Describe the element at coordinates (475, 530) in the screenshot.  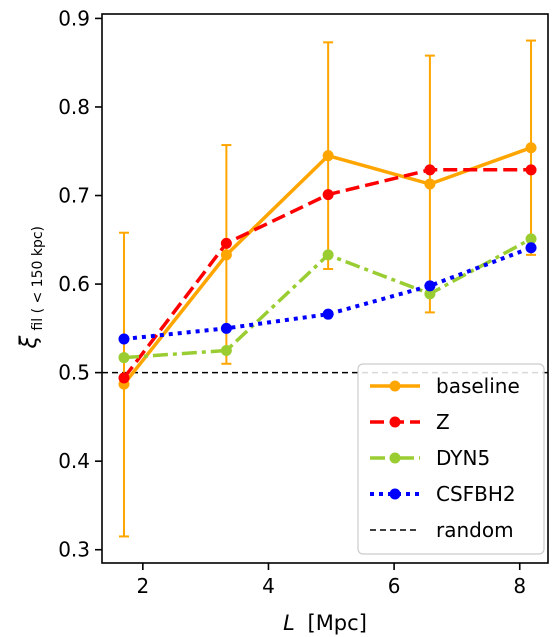
I see `legend-label-random: random` at that location.